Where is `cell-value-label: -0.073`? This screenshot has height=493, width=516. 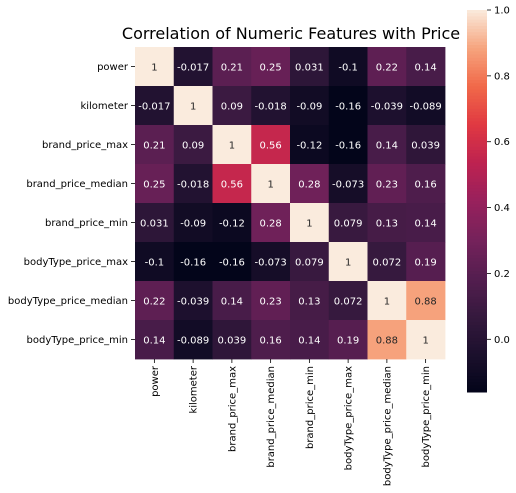
cell-value-label: -0.073 is located at coordinates (271, 263).